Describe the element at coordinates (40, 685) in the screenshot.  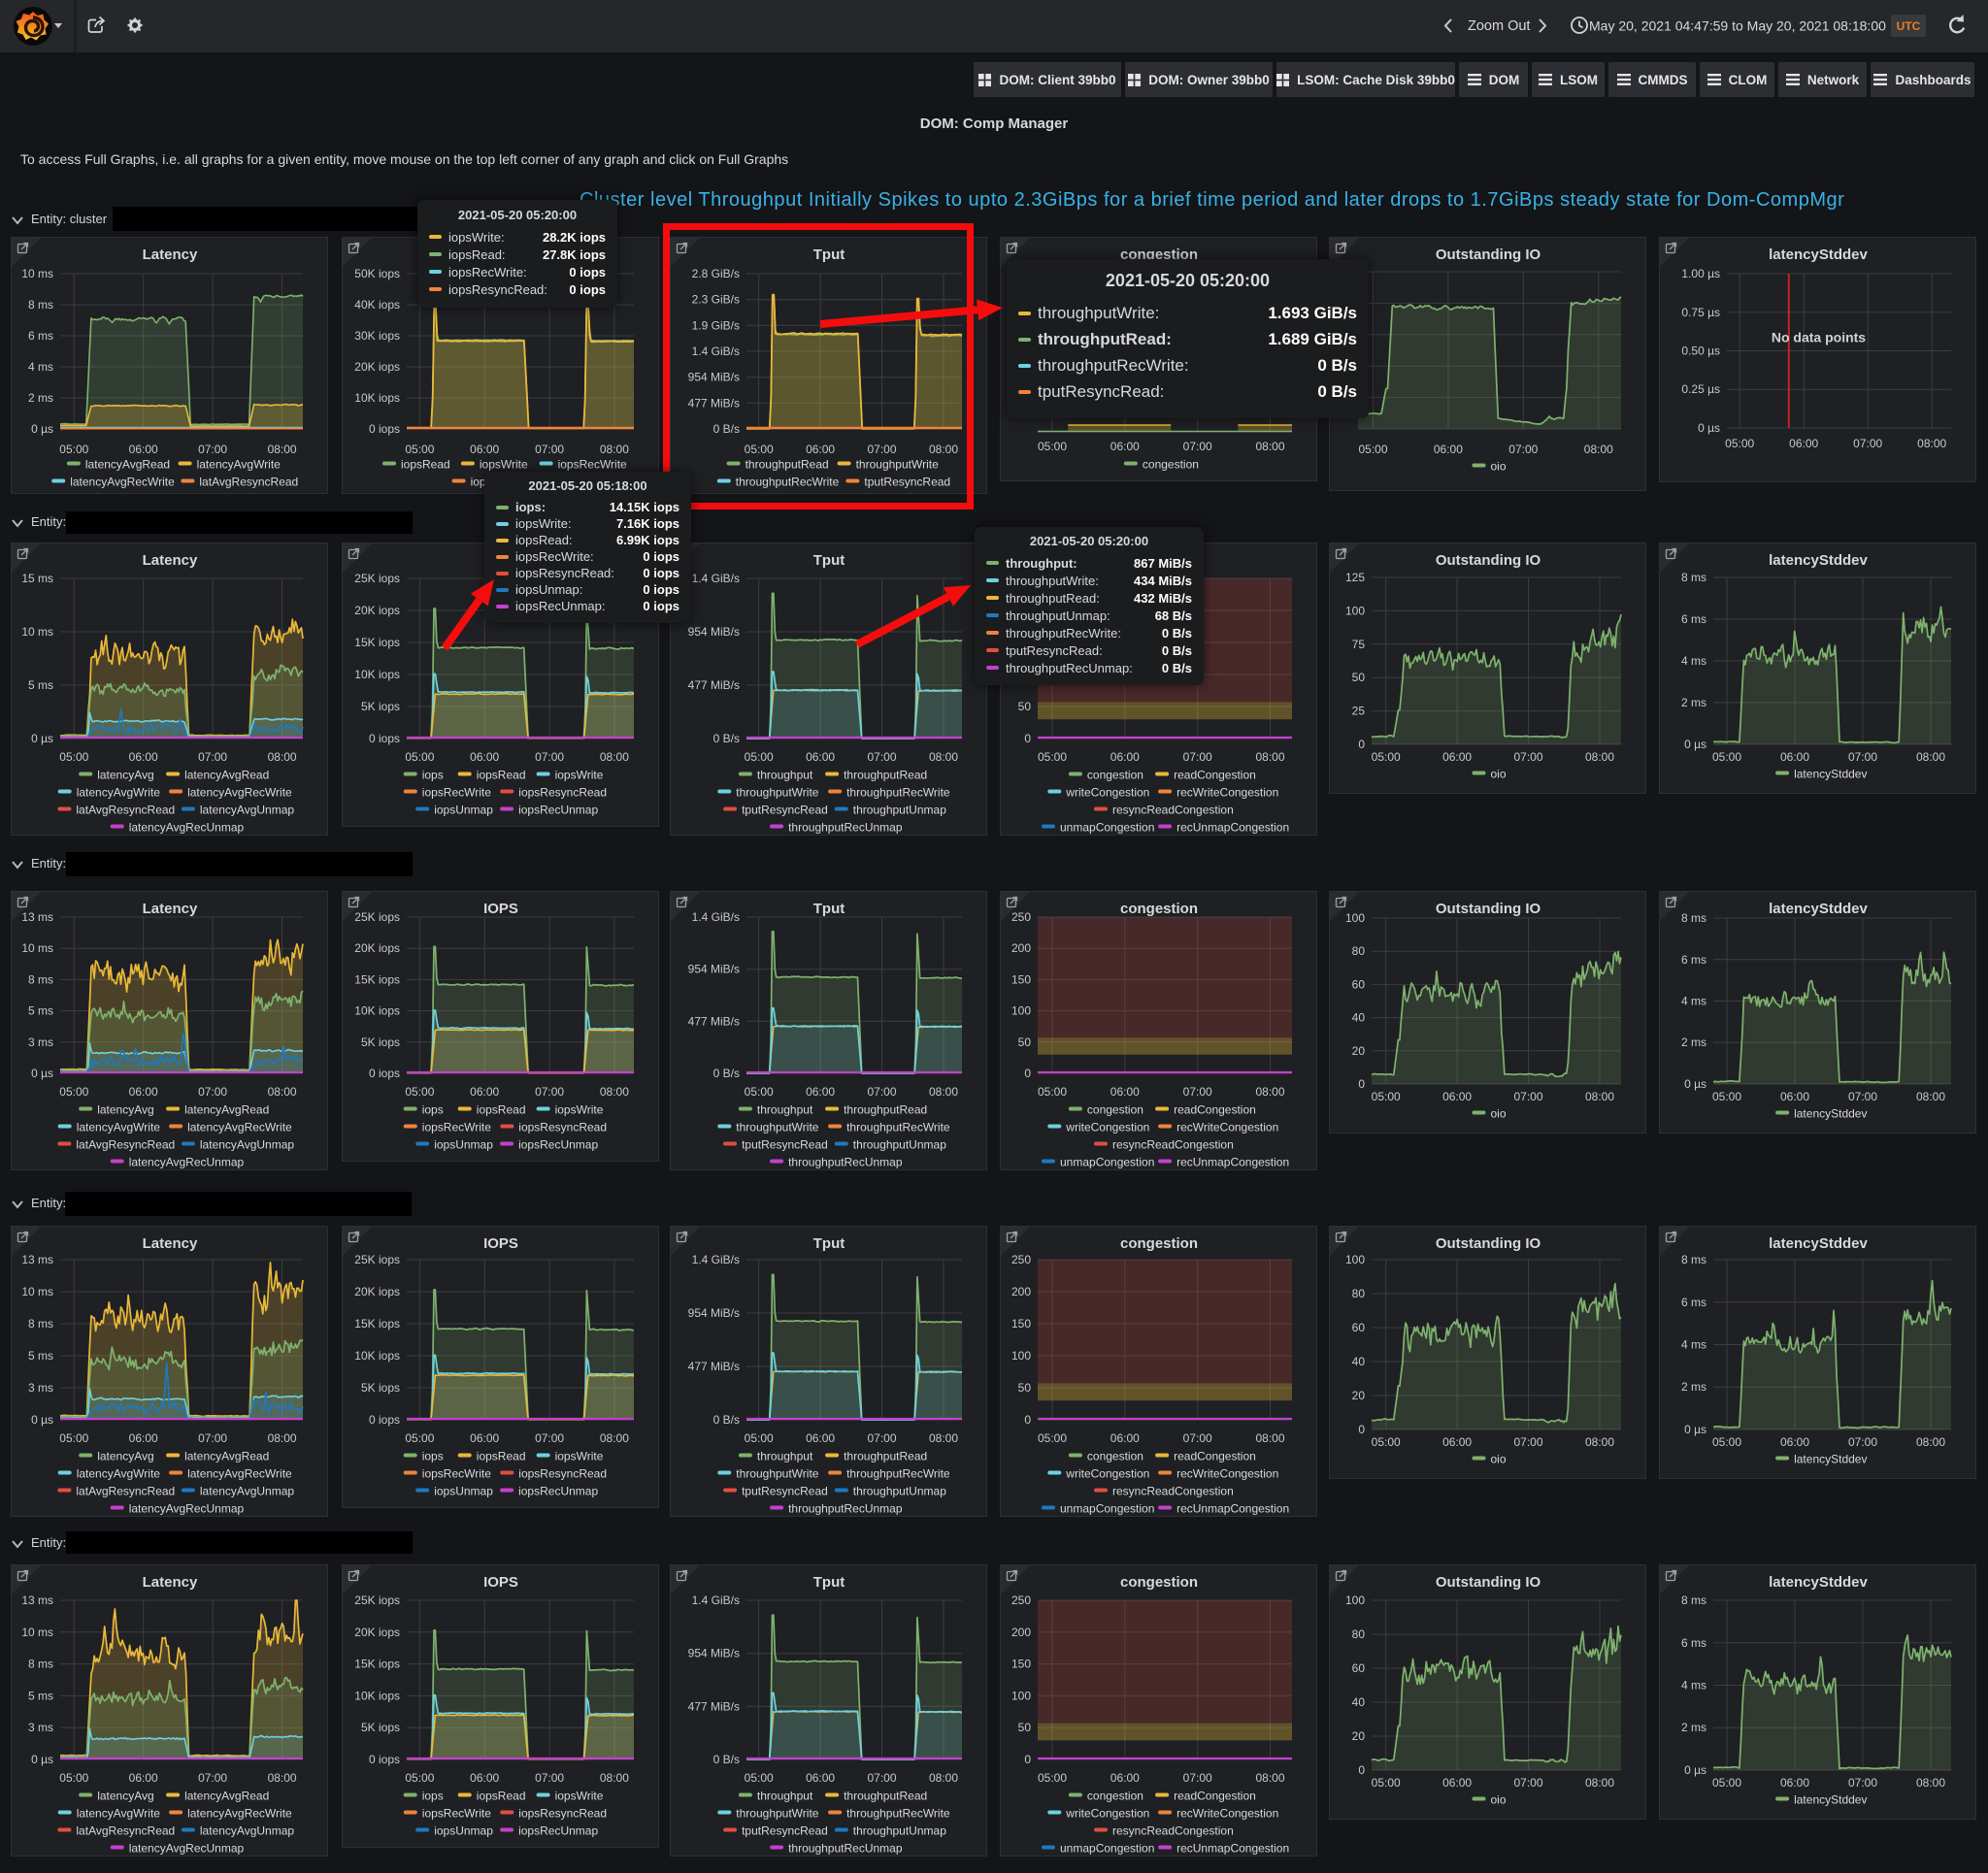
I see `svg-text: 5 ms` at that location.